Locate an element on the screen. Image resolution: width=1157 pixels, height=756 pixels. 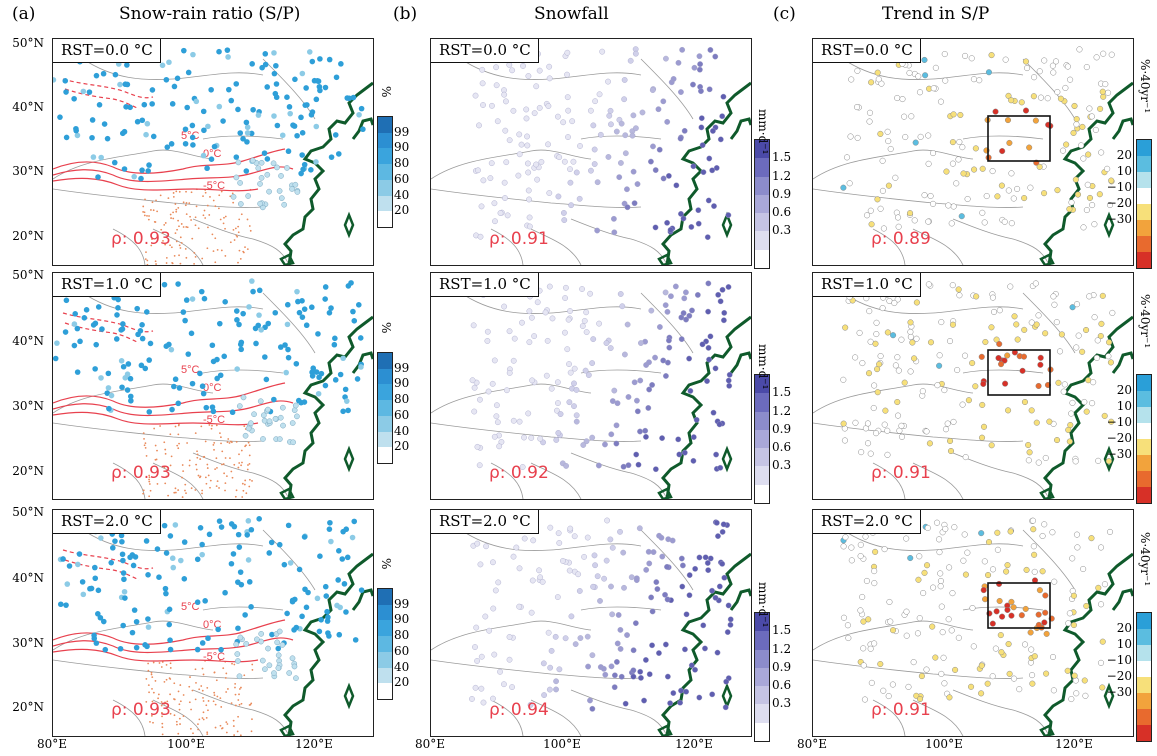
colorbar-tick: −20 is located at coordinates (1119, 203).